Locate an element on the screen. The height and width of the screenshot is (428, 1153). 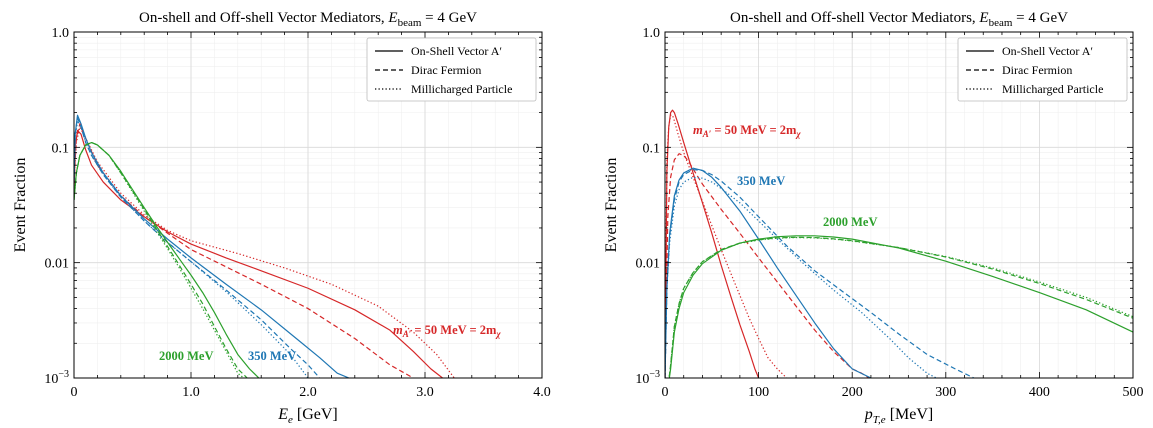
x-tick-label: 1.0 is located at coordinates (191, 392).